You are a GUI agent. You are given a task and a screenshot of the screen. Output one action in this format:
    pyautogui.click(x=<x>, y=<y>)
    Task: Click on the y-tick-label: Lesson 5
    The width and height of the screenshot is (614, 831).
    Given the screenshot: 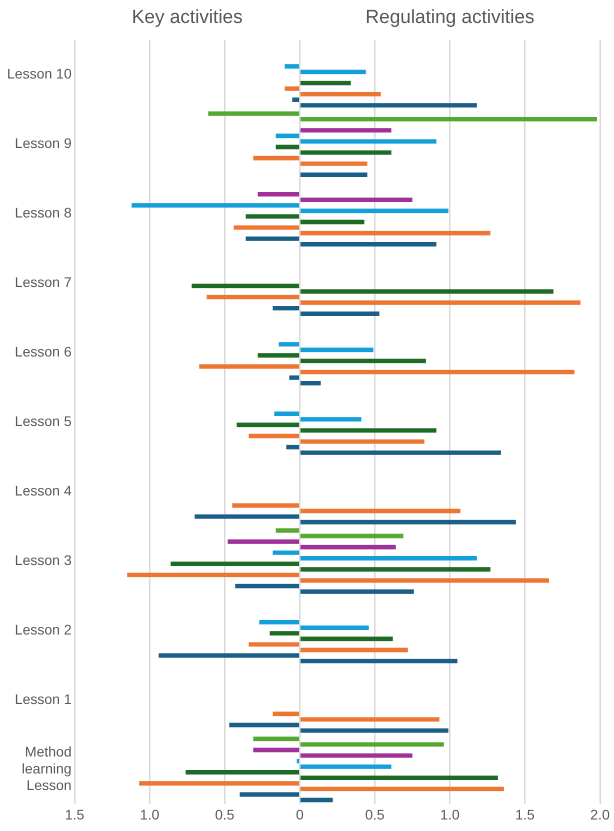 What is the action you would take?
    pyautogui.click(x=43, y=420)
    